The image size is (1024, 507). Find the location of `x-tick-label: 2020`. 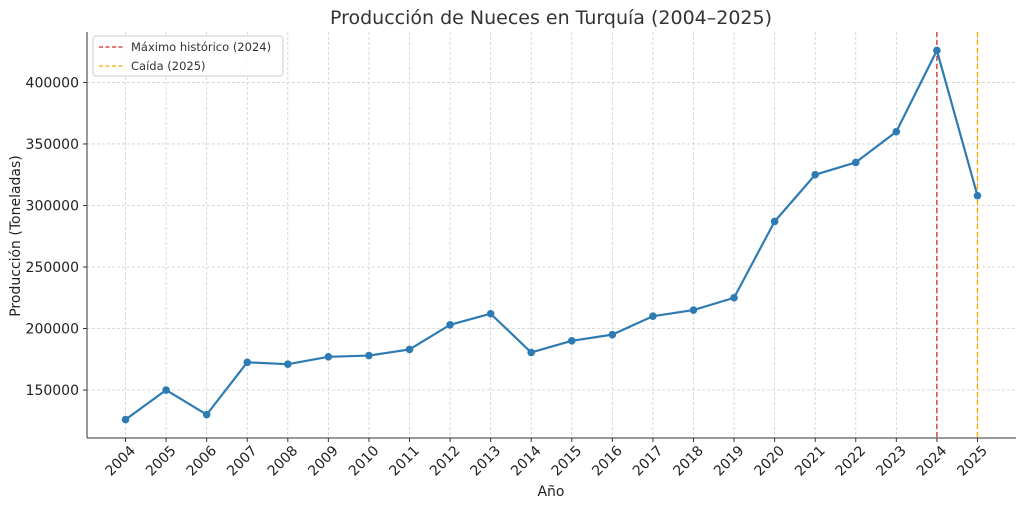

x-tick-label: 2020 is located at coordinates (770, 461).